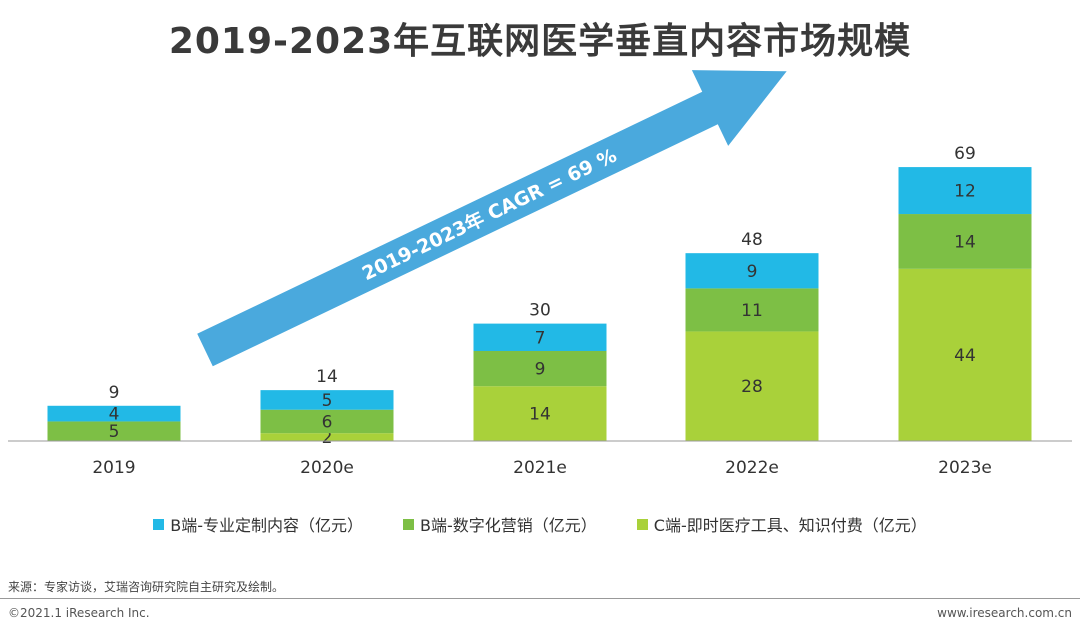 The width and height of the screenshot is (1080, 635). I want to click on segment-label-2022e-2: 9, so click(752, 272).